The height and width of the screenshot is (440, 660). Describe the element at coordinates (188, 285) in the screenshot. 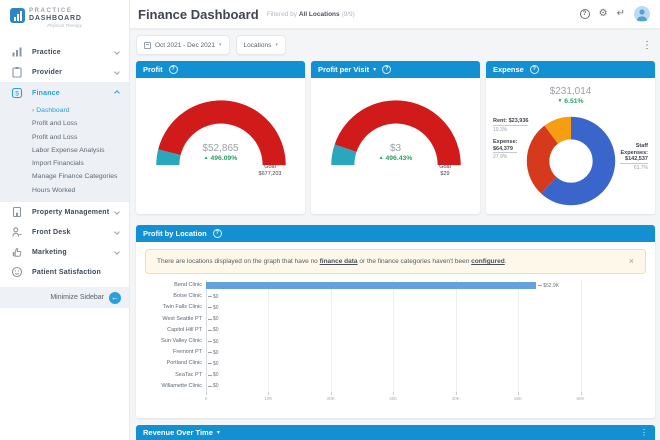

I see `category-label: Bend Clinic` at that location.